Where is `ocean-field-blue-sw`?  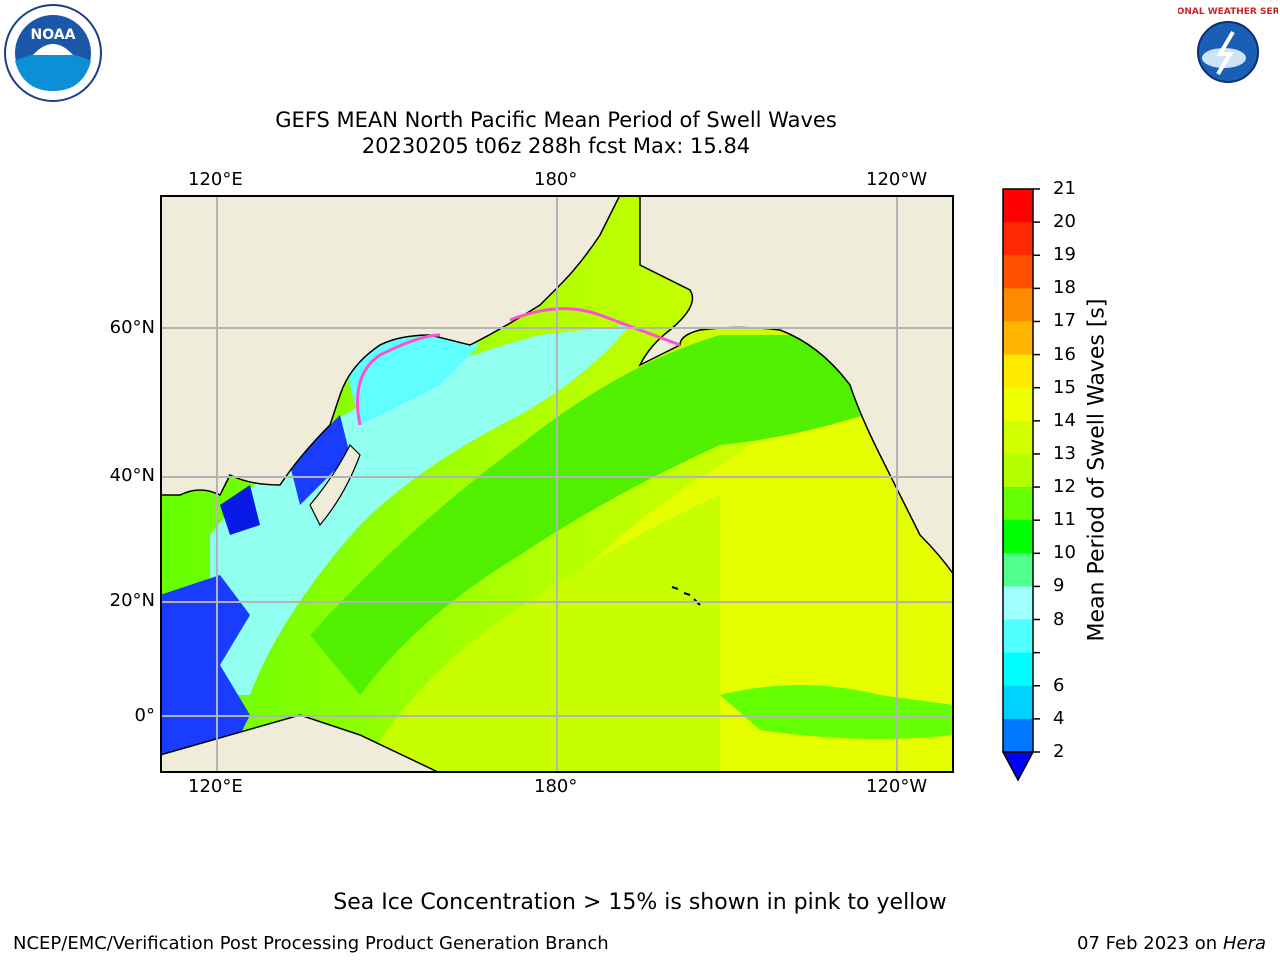
ocean-field-blue-sw is located at coordinates (205, 665).